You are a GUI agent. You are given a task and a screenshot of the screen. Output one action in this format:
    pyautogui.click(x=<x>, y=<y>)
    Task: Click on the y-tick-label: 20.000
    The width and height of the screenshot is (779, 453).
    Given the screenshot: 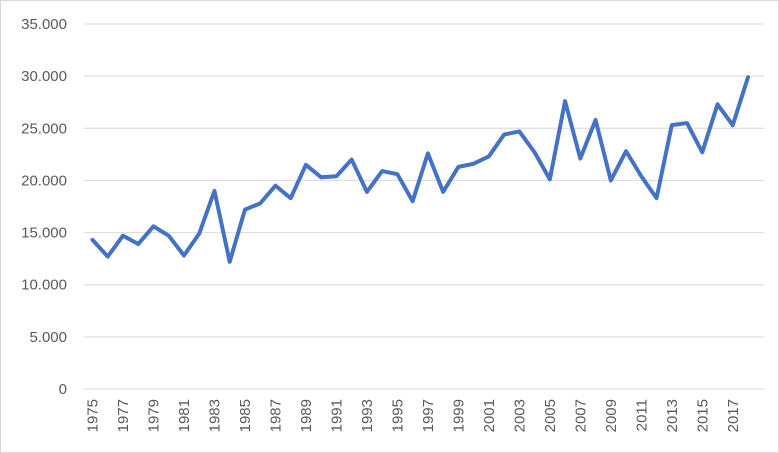 What is the action you would take?
    pyautogui.click(x=44, y=180)
    